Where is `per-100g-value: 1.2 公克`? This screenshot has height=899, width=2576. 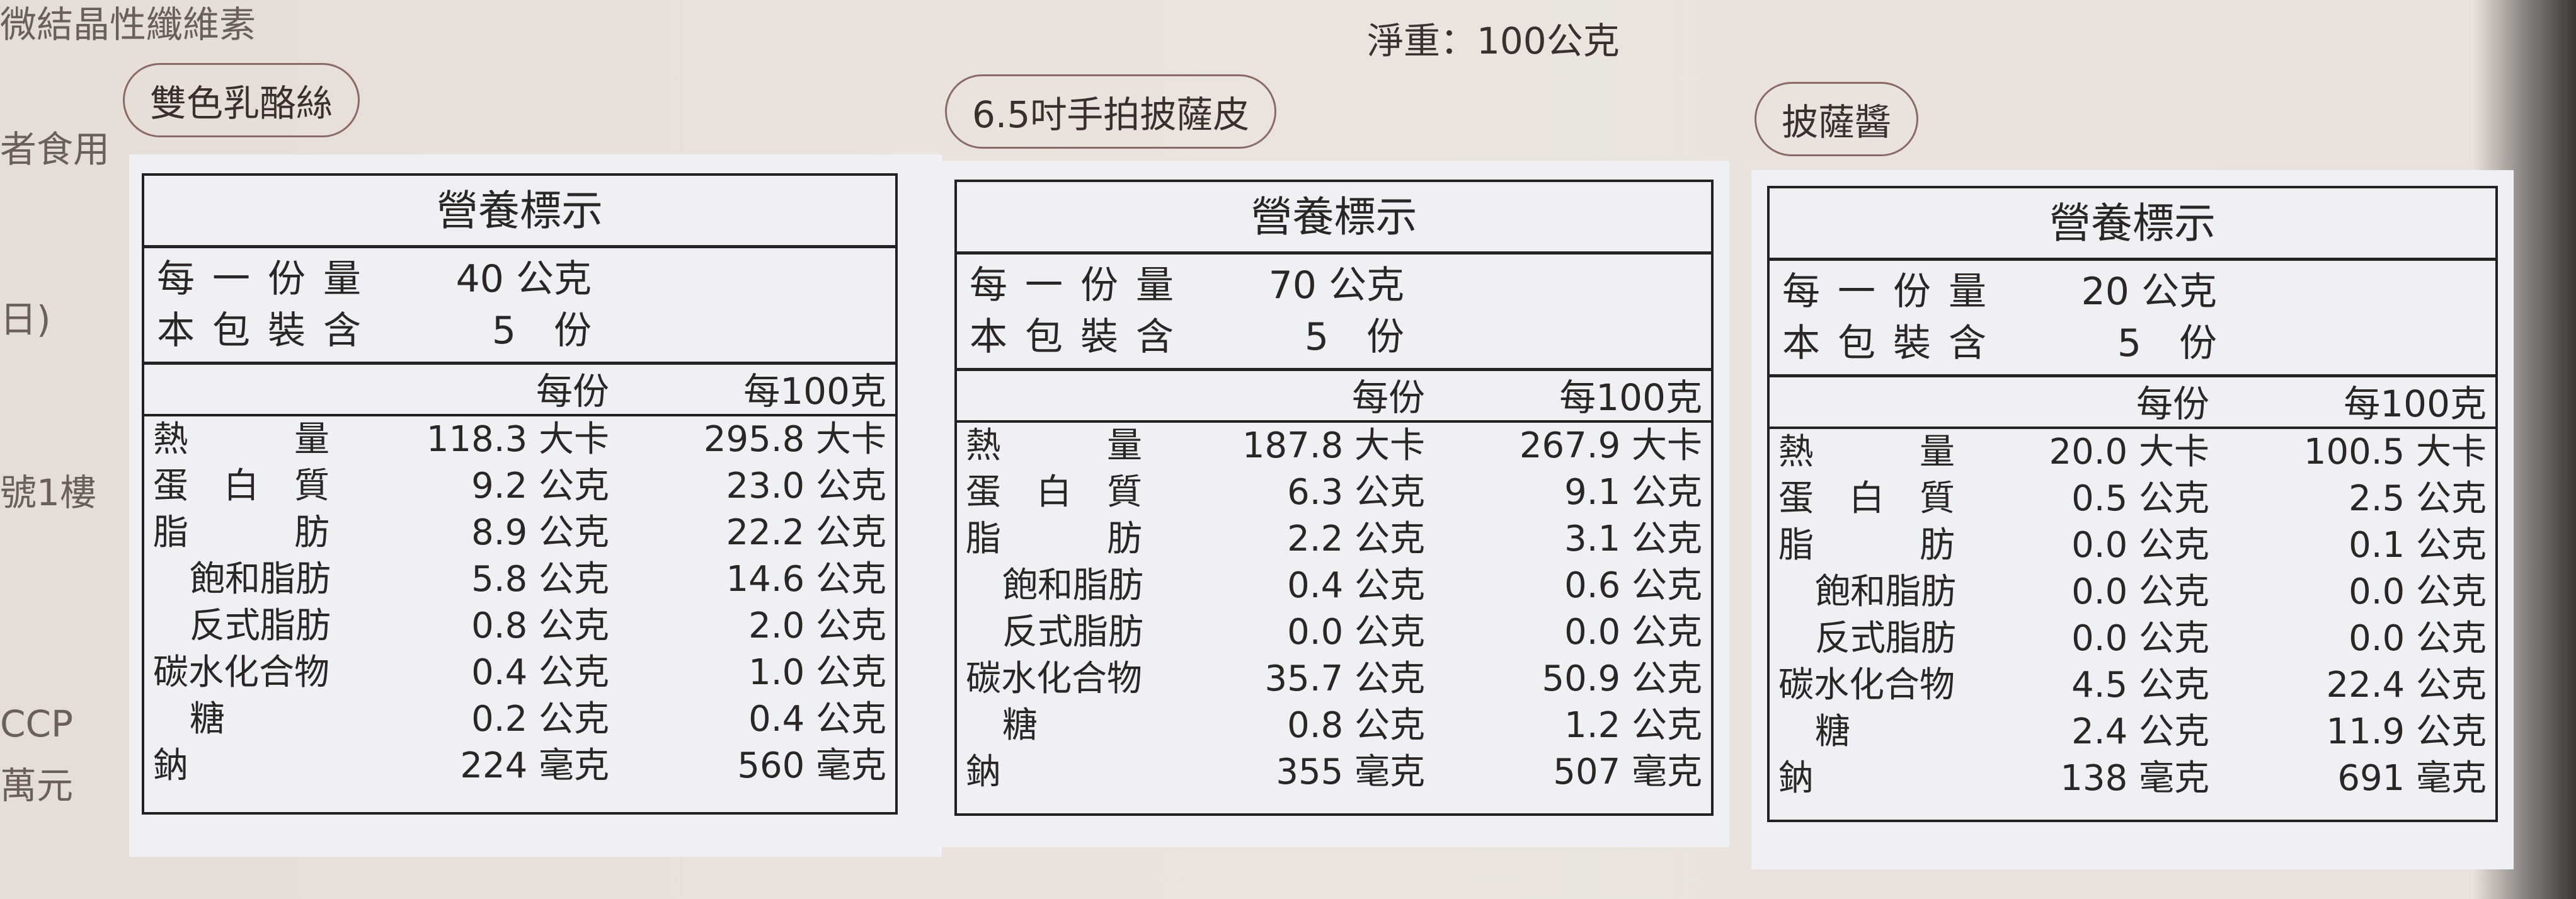 per-100g-value: 1.2 公克 is located at coordinates (1633, 726).